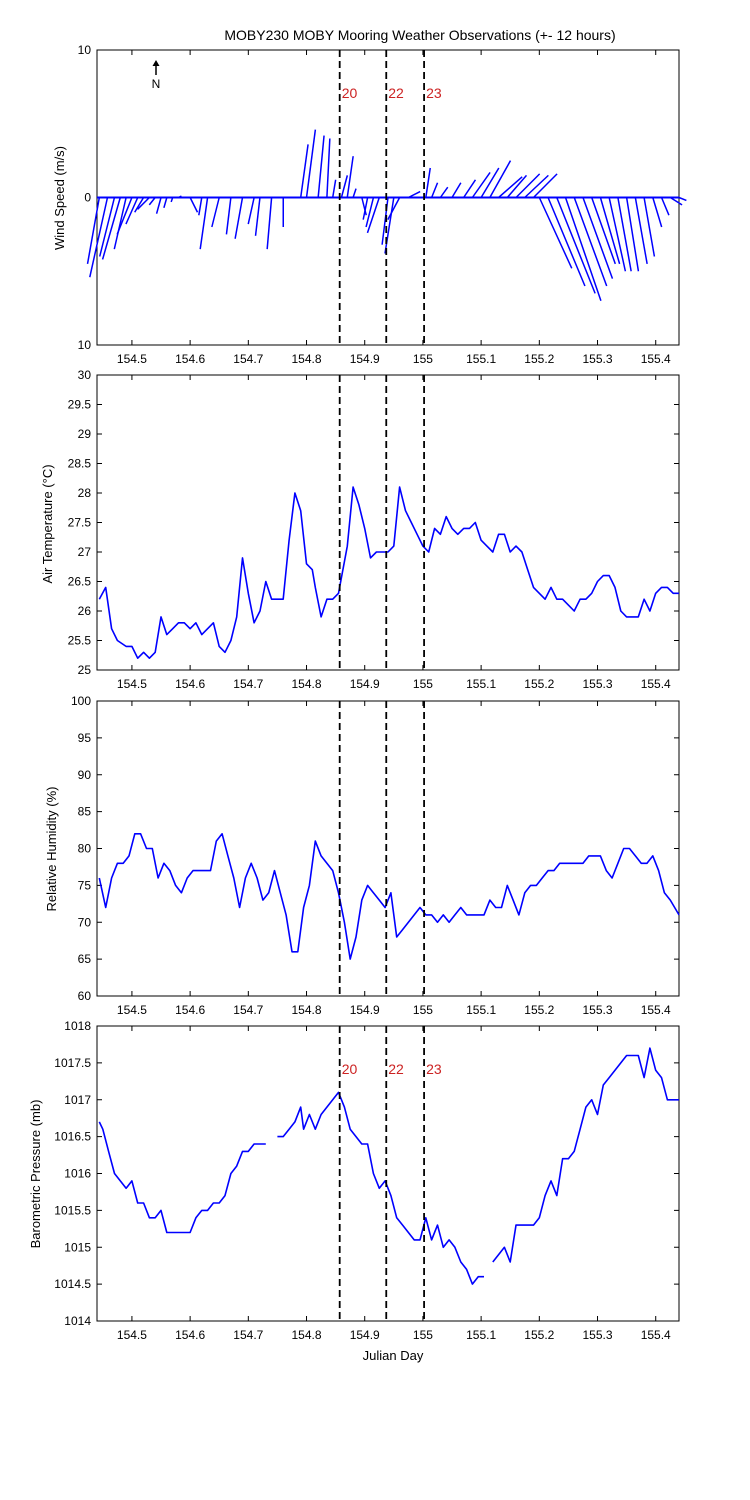 Image resolution: width=750 pixels, height=1500 pixels. I want to click on humidity-ytick-label: 95, so click(85, 738).